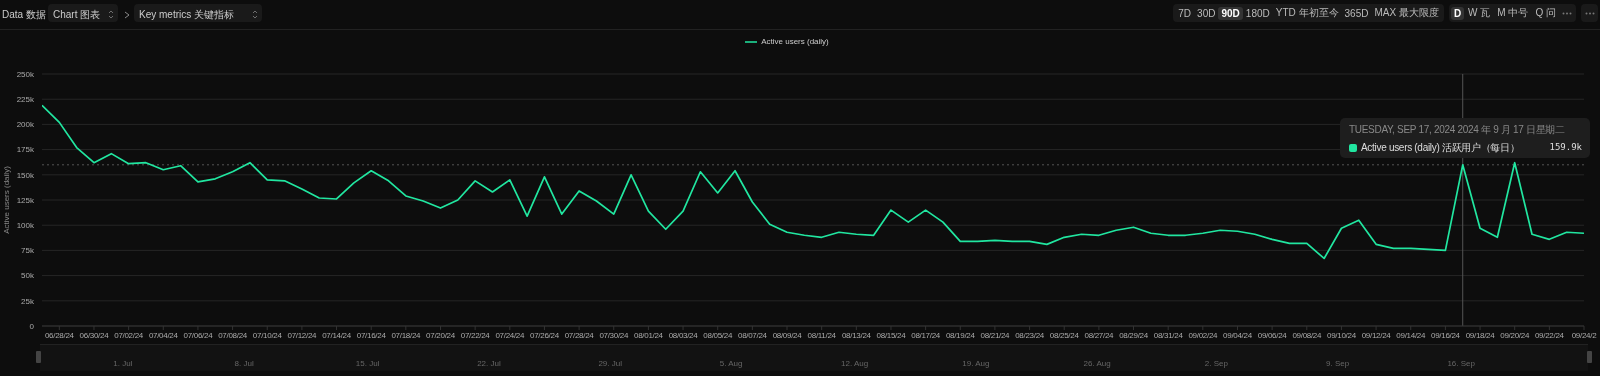 The height and width of the screenshot is (376, 1600). Describe the element at coordinates (25, 100) in the screenshot. I see `y-tick-label: 225k` at that location.